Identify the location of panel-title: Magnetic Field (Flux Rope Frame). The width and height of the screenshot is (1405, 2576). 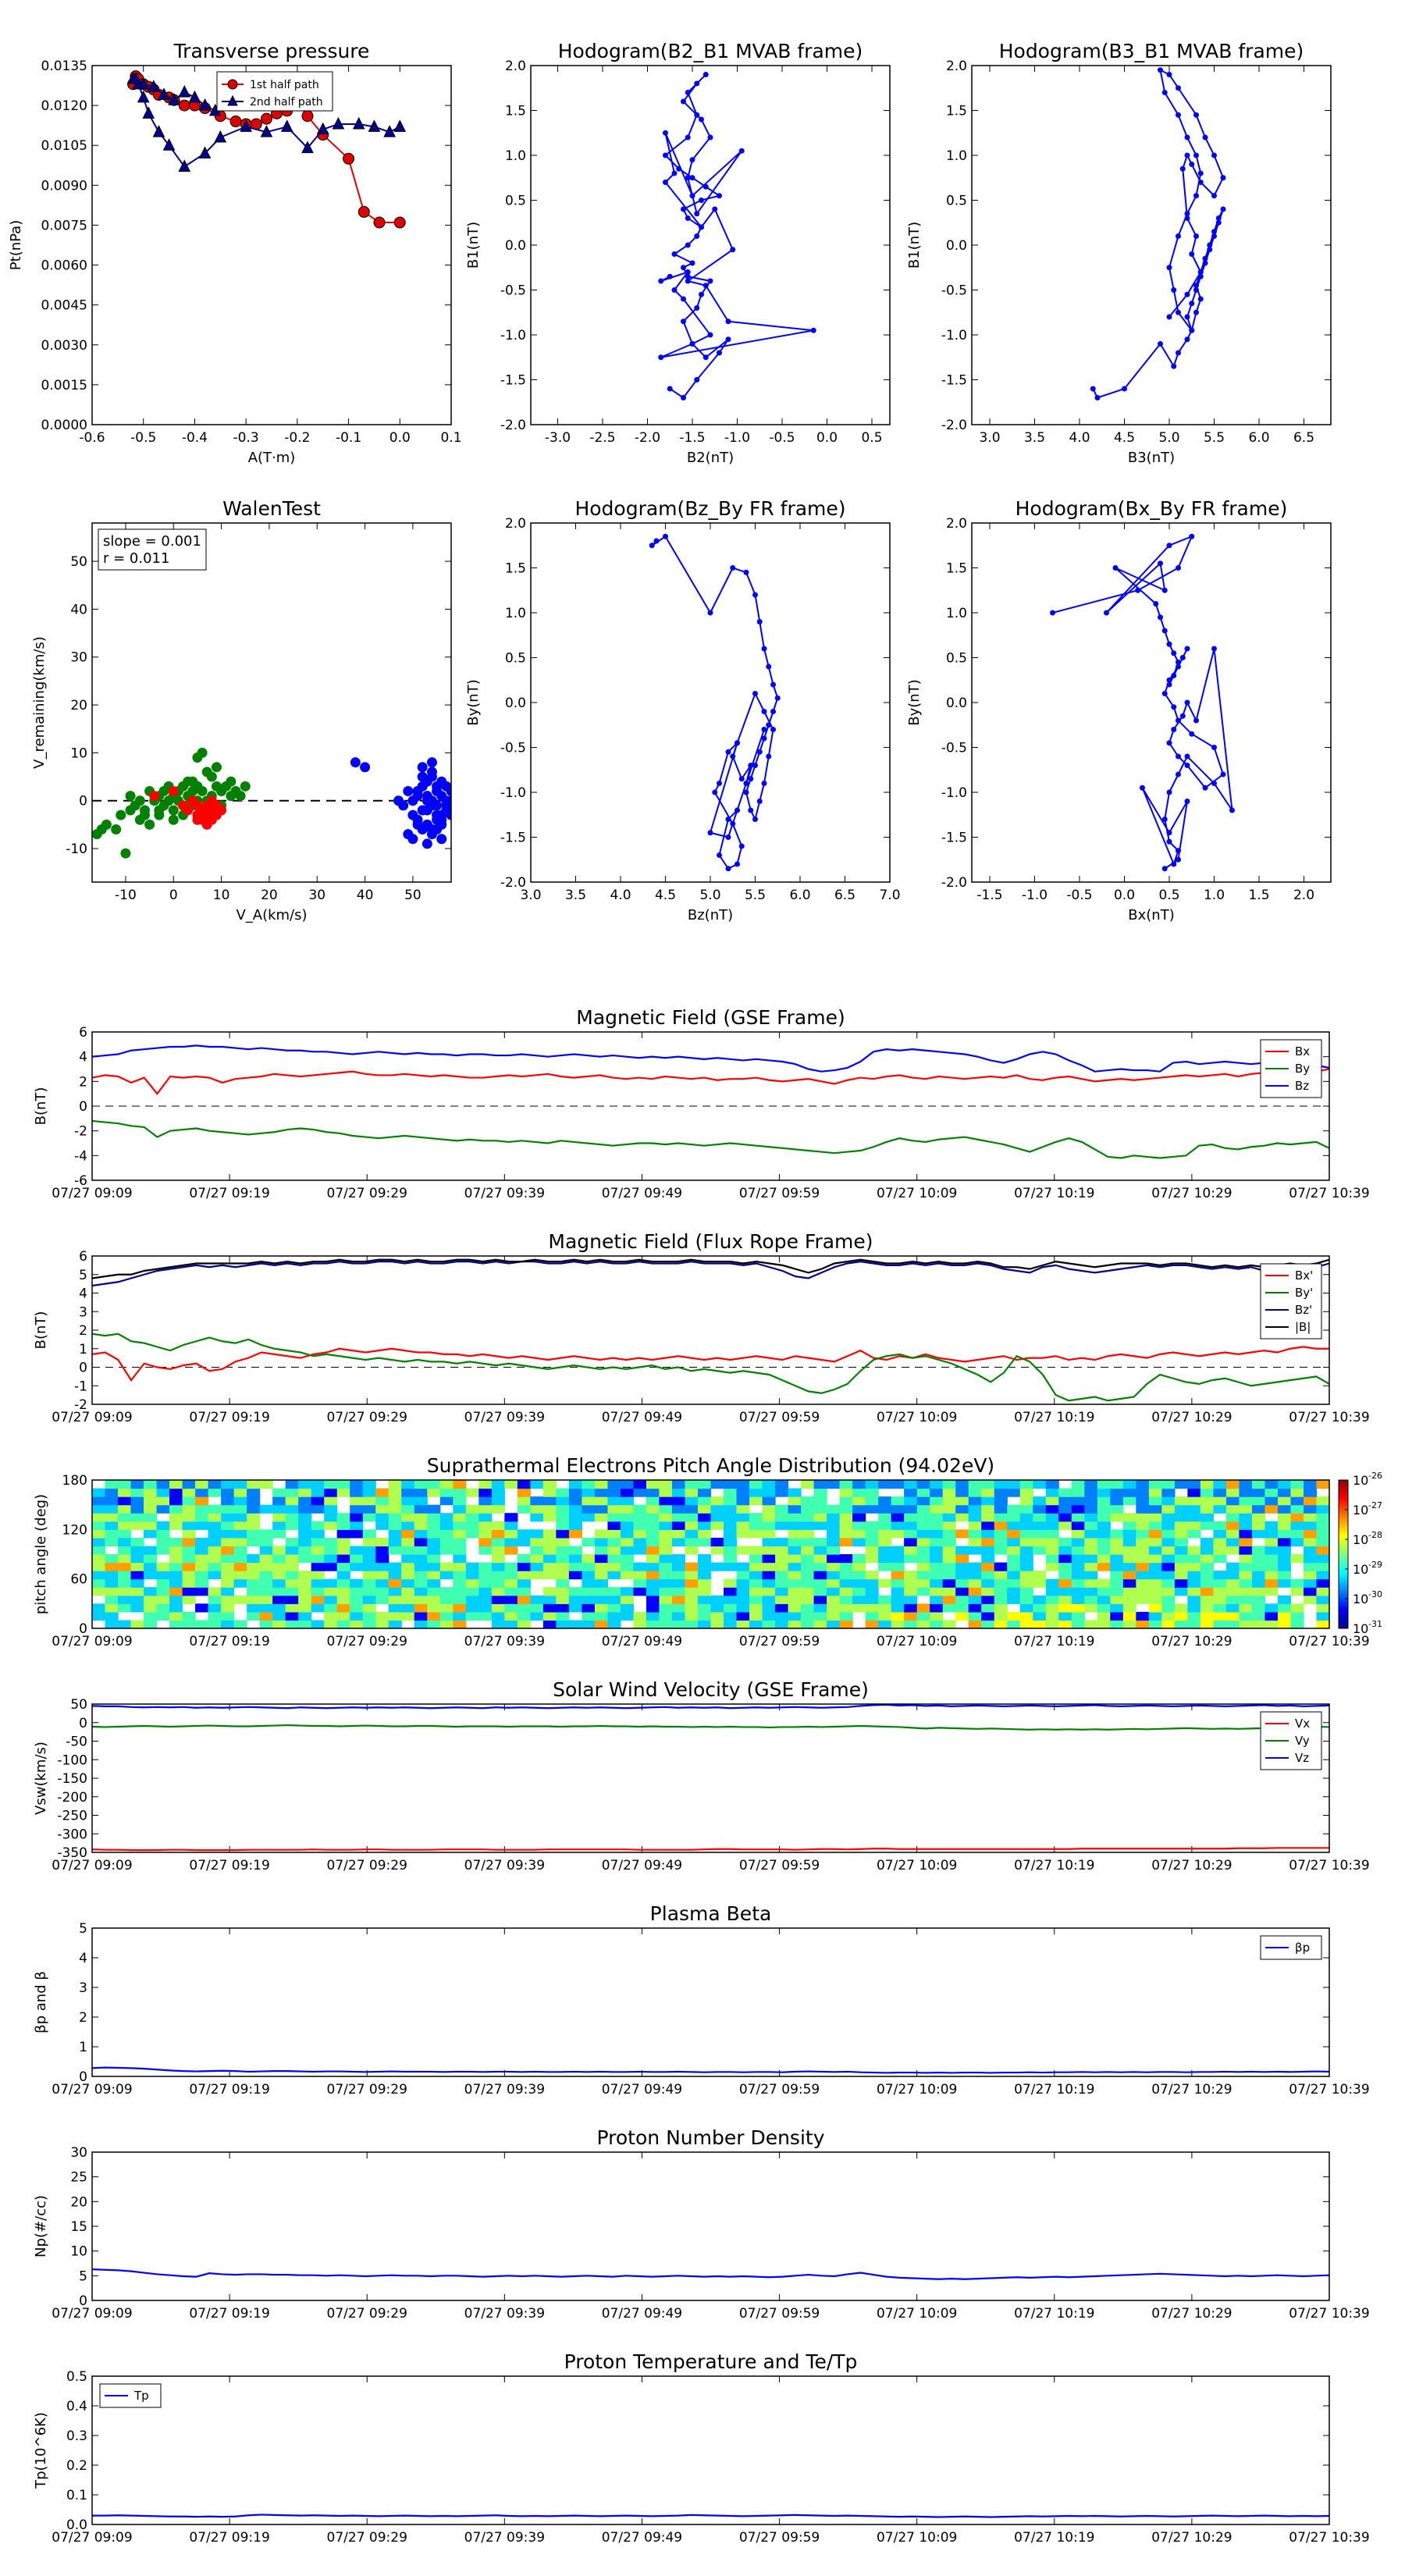
(711, 1241).